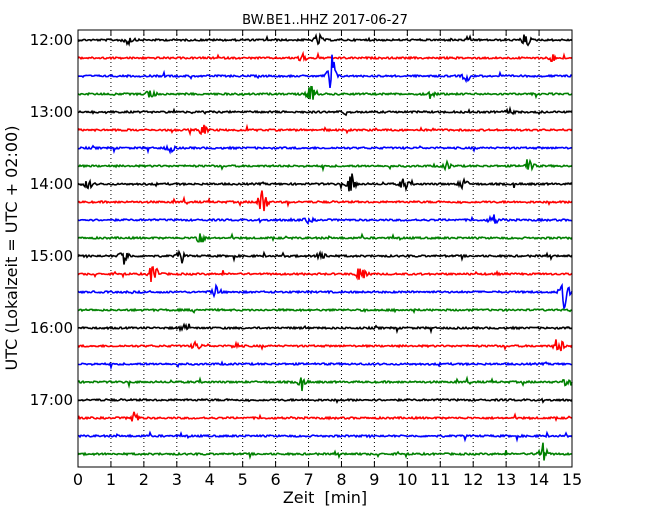 The width and height of the screenshot is (650, 524). I want to click on x-tick-label: 4, so click(210, 479).